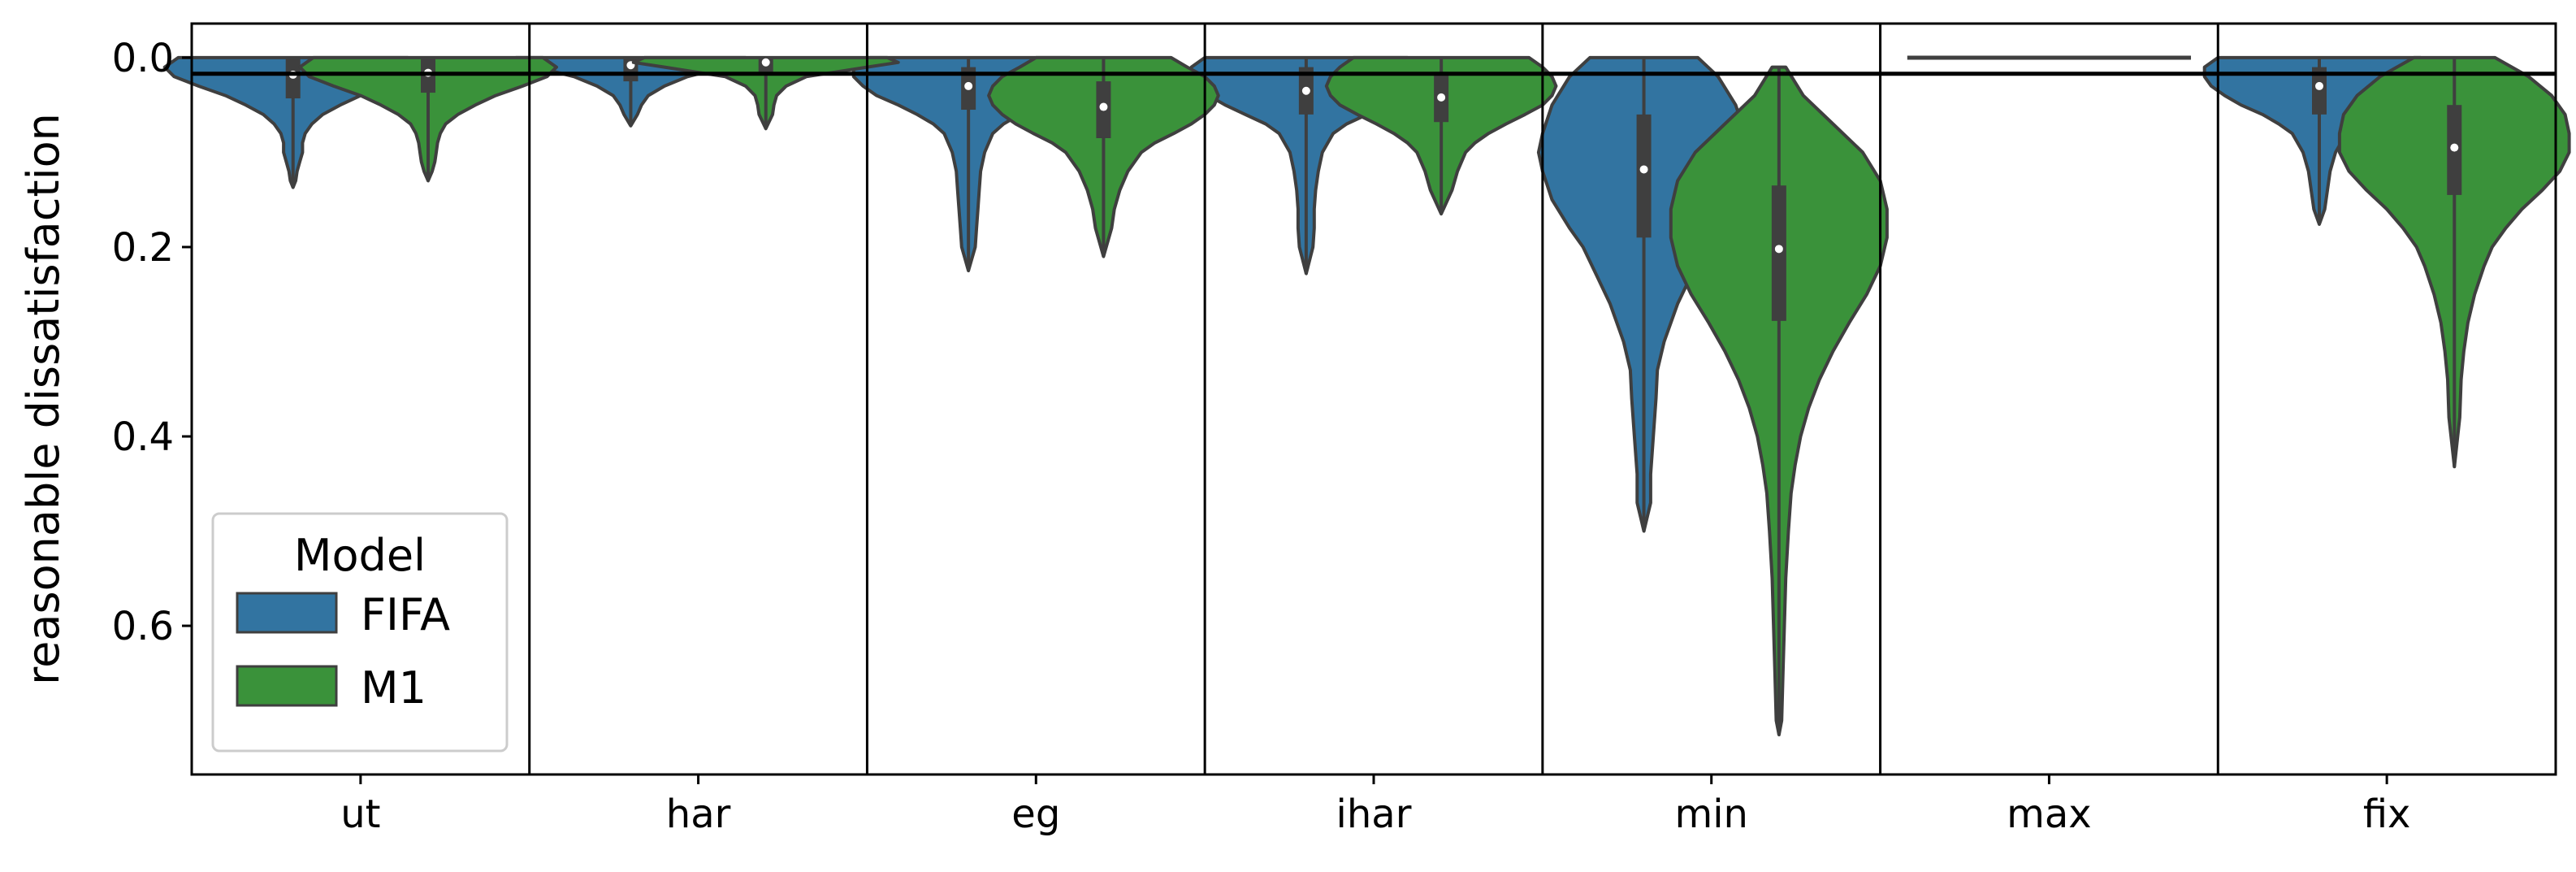 Image resolution: width=2576 pixels, height=872 pixels. What do you see at coordinates (143, 248) in the screenshot?
I see `y-tick-label: 0.2` at bounding box center [143, 248].